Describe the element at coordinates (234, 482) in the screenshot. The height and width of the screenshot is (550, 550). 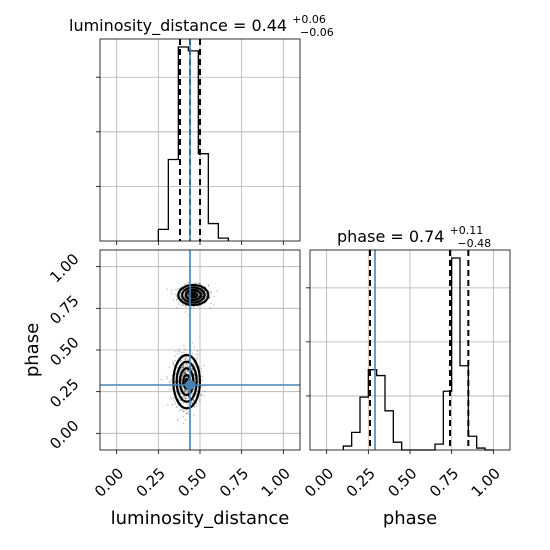
I see `x-tick-label: 0.75` at that location.